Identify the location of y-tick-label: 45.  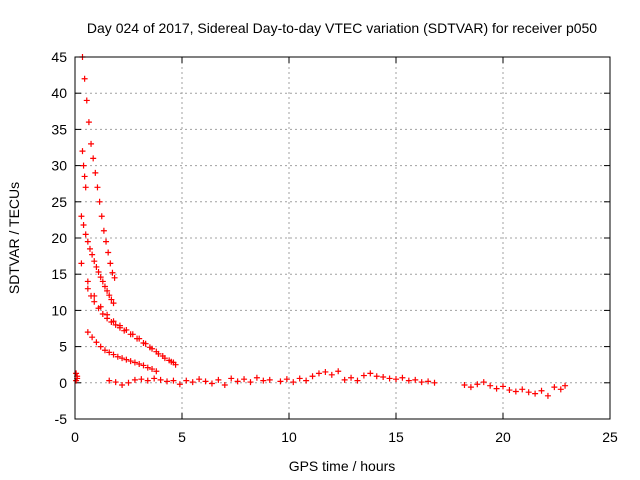
(59, 57).